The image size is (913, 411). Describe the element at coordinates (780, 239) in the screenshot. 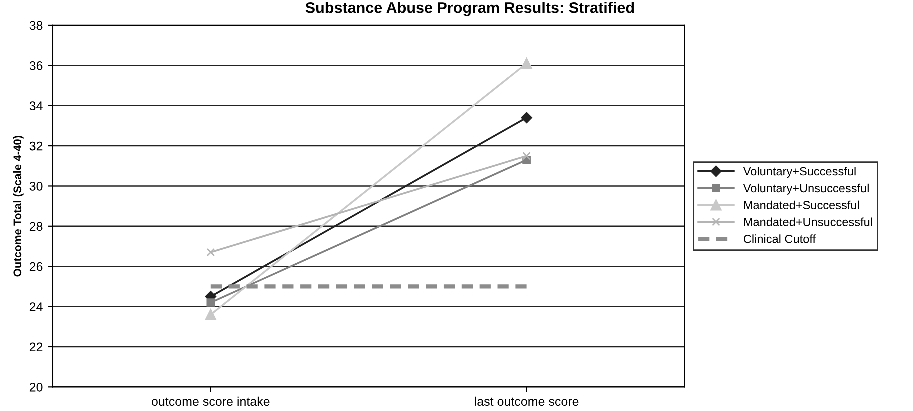

I see `legend-label: Clinical Cutoff` at that location.